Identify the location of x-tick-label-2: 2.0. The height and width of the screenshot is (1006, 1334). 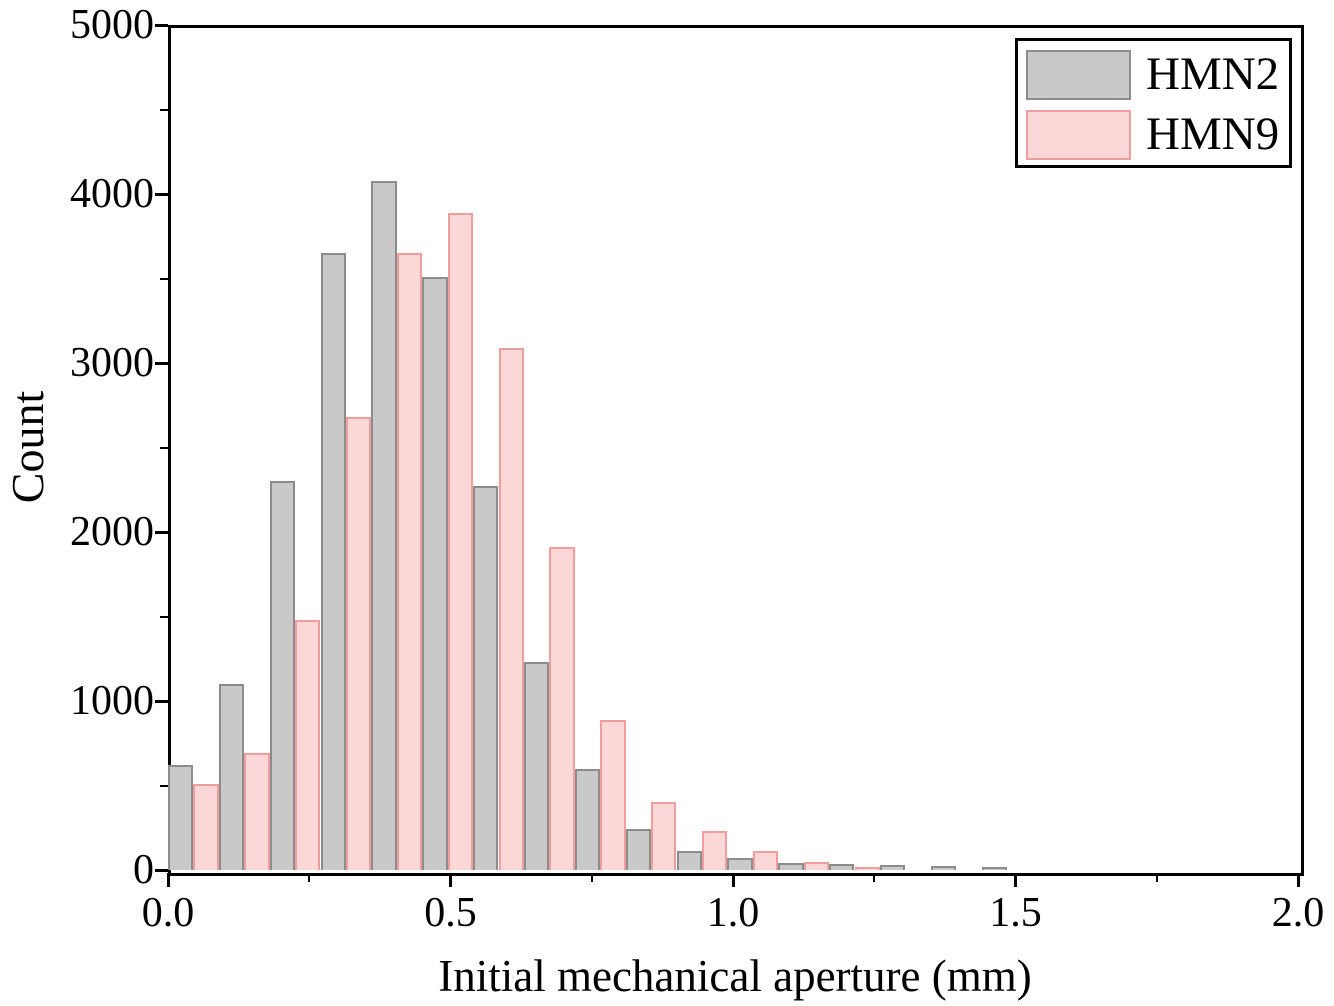
(1298, 913).